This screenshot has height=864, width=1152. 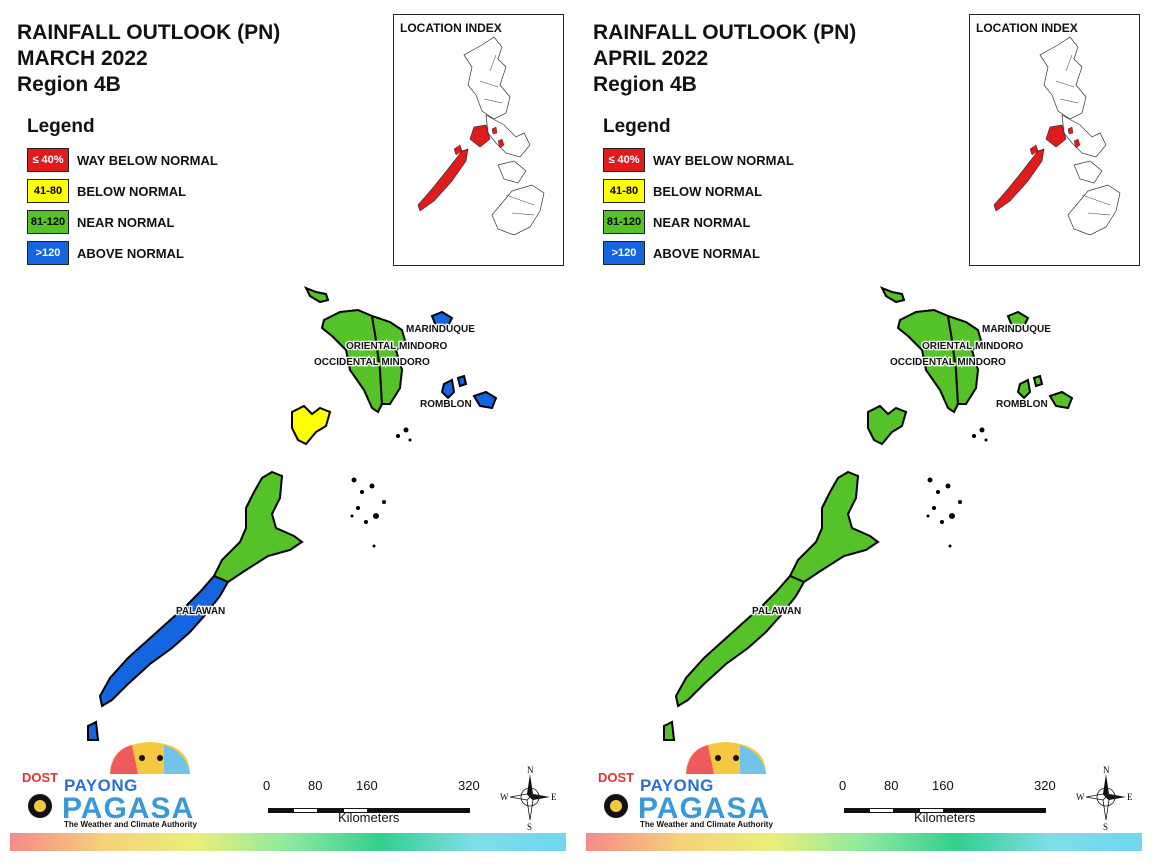 What do you see at coordinates (316, 295) in the screenshot?
I see `mindoro-north-islet` at bounding box center [316, 295].